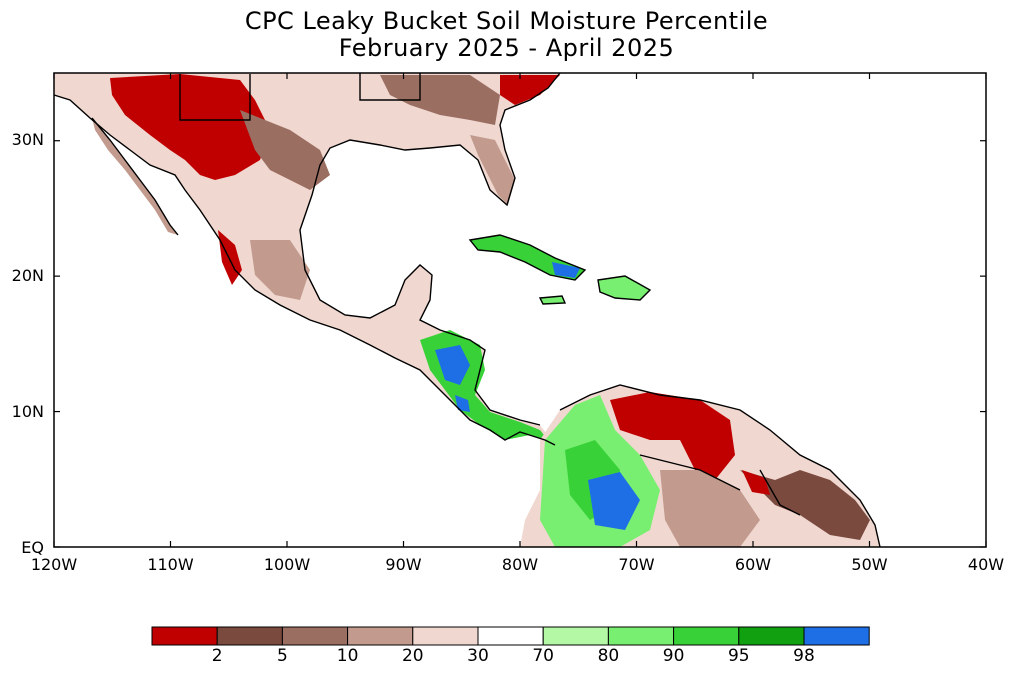 Image resolution: width=1013 pixels, height=673 pixels. What do you see at coordinates (566, 270) in the screenshot?
I see `region-blue-cuba` at bounding box center [566, 270].